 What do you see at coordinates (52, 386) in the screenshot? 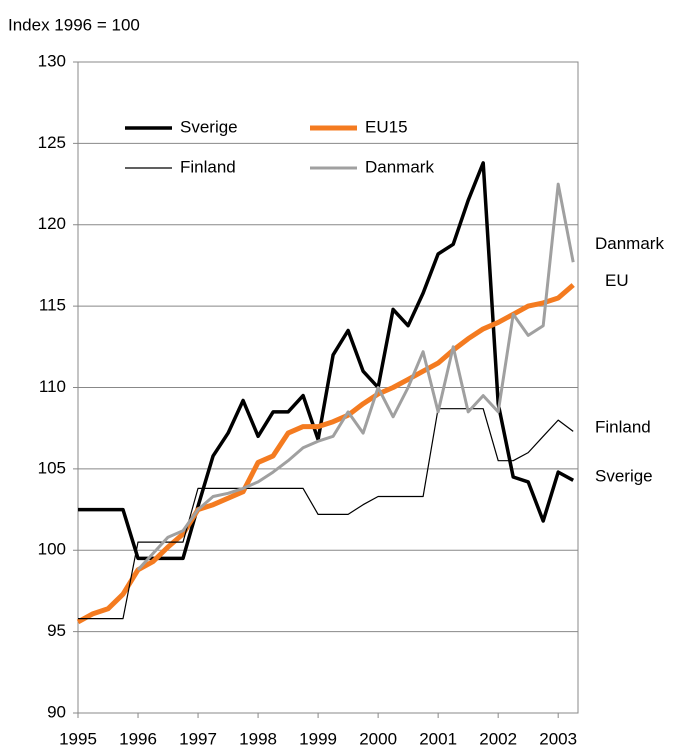
I see `y-tick-label: 110` at bounding box center [52, 386].